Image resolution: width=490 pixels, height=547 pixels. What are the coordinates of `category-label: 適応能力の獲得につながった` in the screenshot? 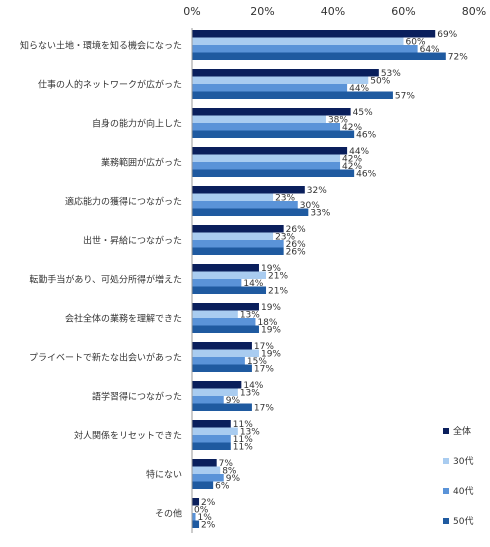 It's located at (123, 202).